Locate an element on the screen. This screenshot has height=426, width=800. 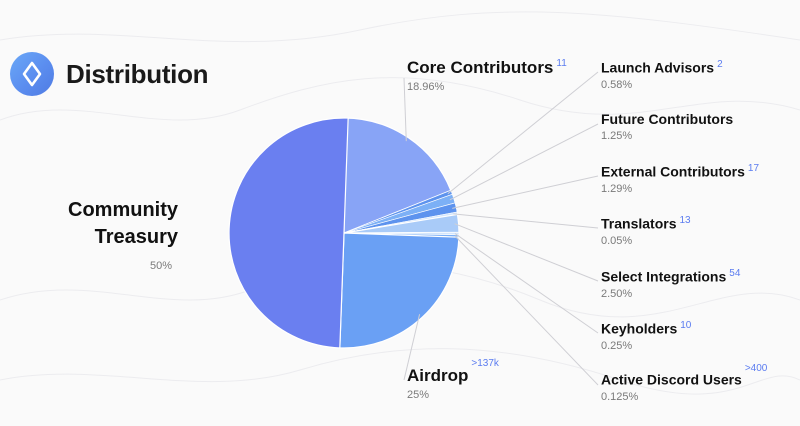
label-select-integrations: Select Integrations 54 2.50% is located at coordinates (670, 284).